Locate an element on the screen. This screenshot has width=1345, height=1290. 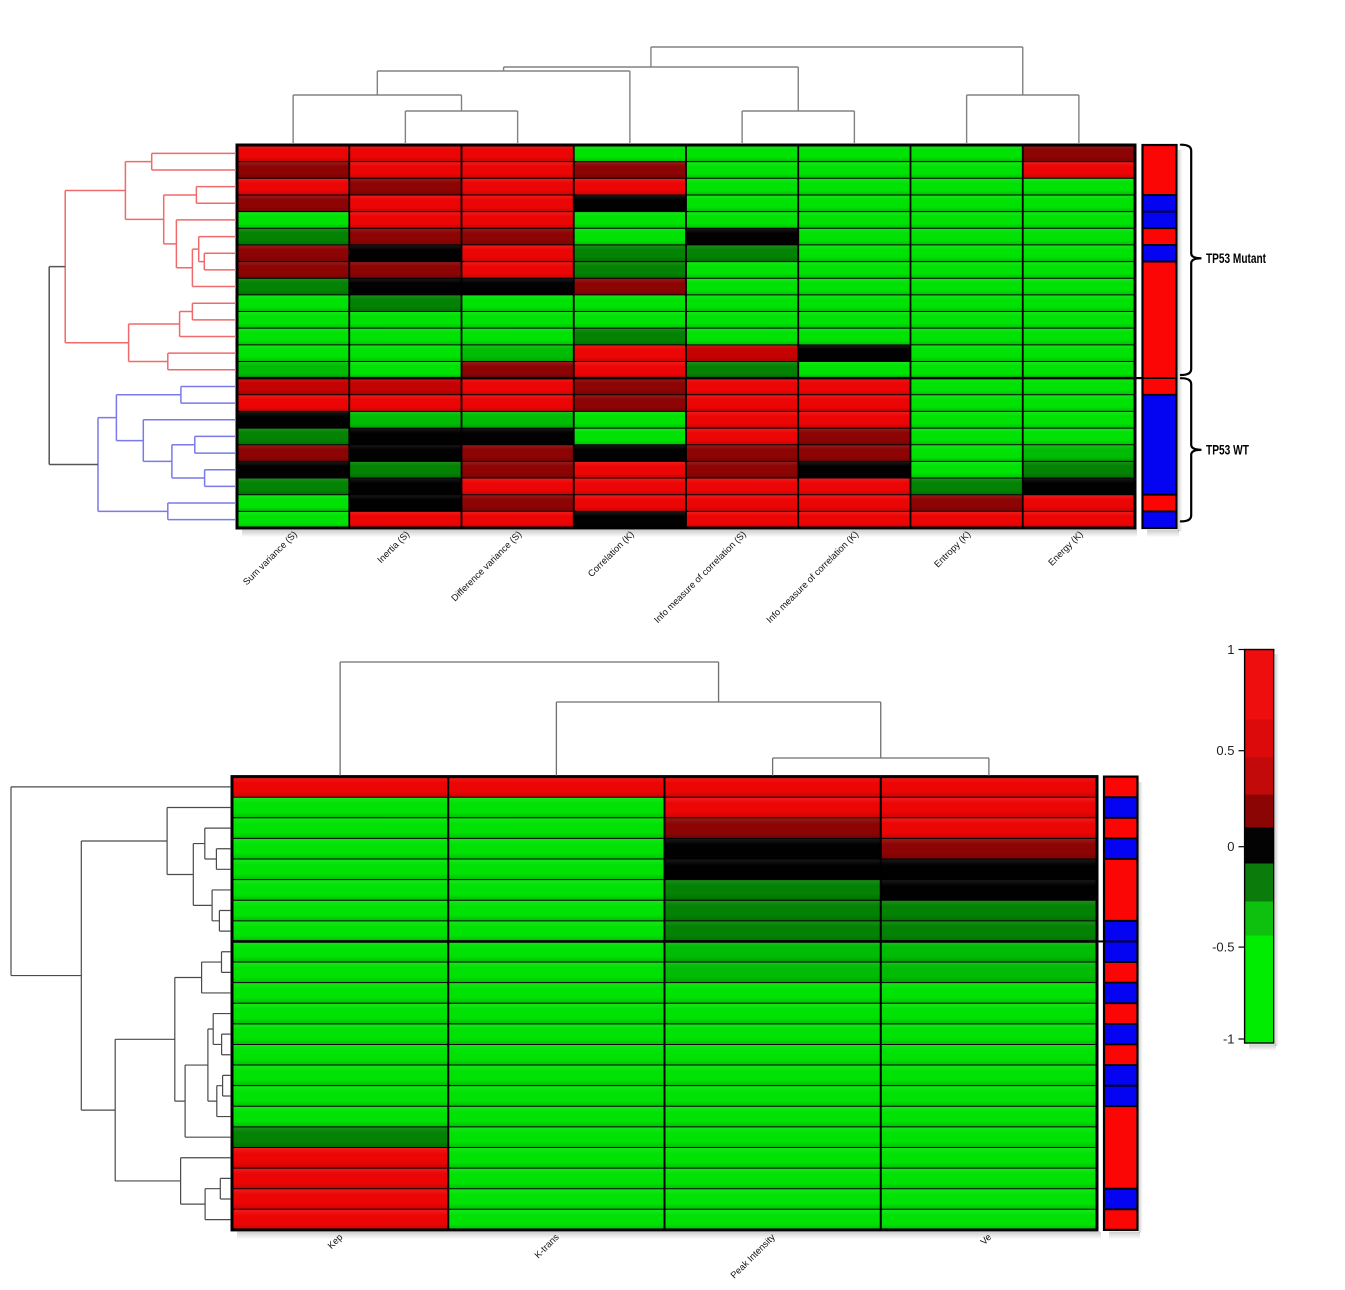
svg-text: -1 is located at coordinates (1229, 1039).